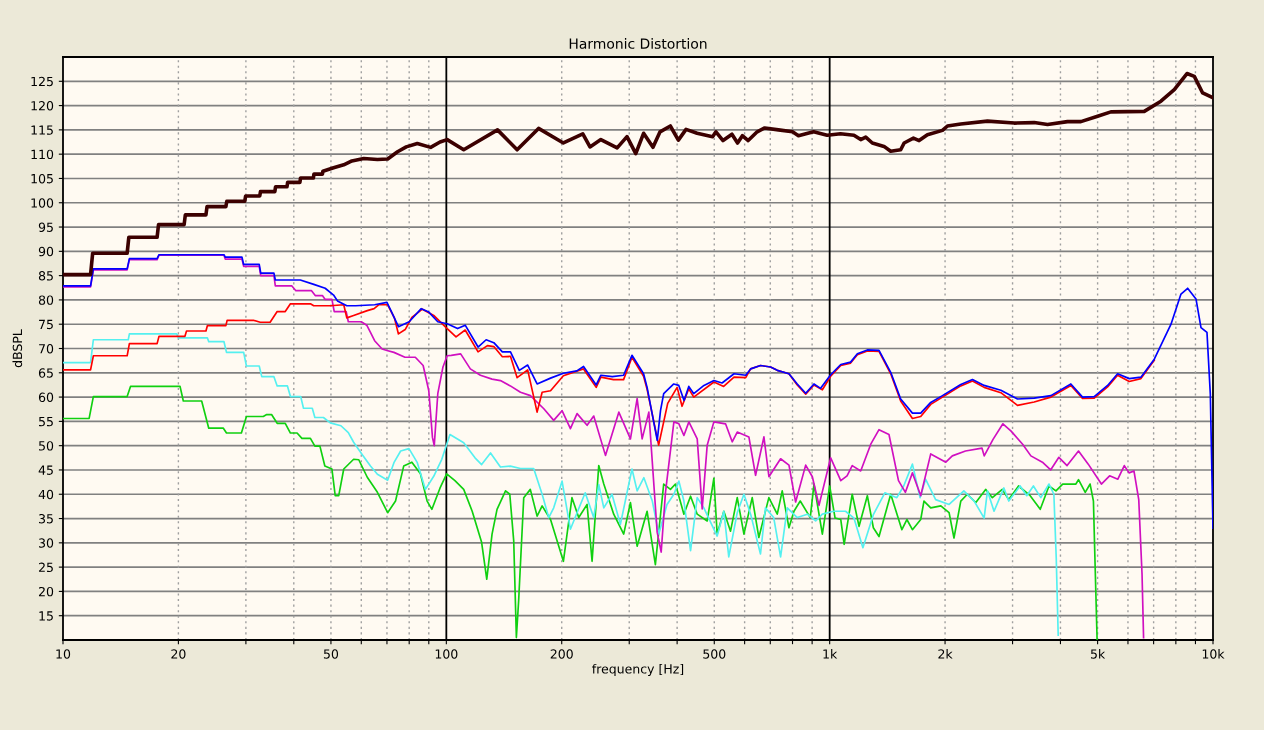  What do you see at coordinates (17, 348) in the screenshot?
I see `y-axis-title: dBSPL` at bounding box center [17, 348].